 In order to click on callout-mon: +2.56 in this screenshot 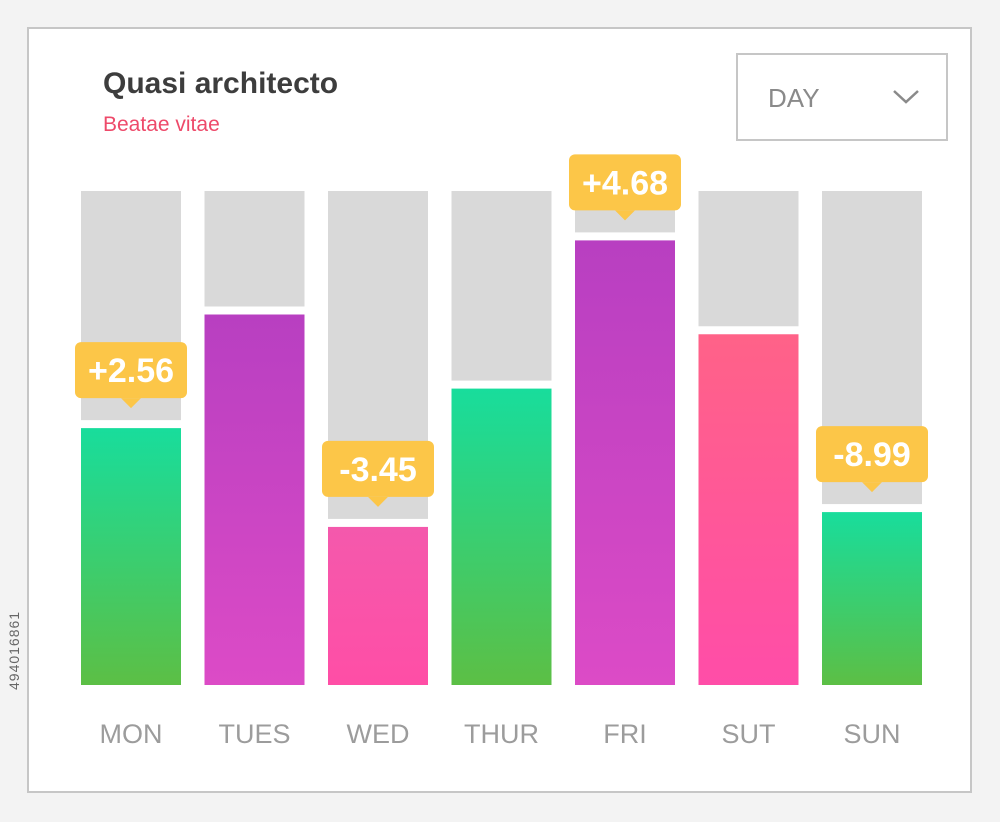, I will do `click(131, 375)`.